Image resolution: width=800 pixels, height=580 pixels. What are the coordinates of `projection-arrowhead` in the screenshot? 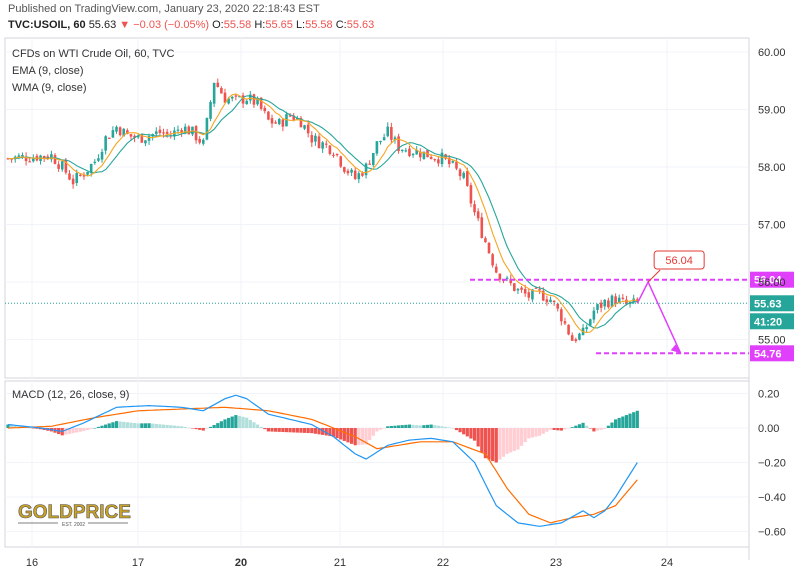 It's located at (675, 349).